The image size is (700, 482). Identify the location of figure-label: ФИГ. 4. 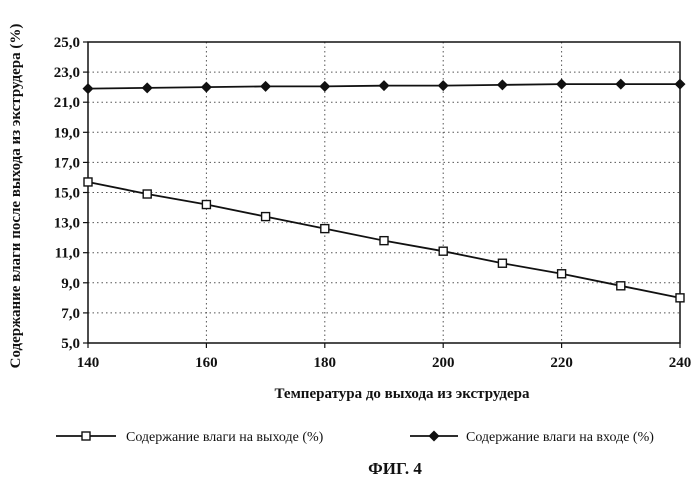
(395, 468).